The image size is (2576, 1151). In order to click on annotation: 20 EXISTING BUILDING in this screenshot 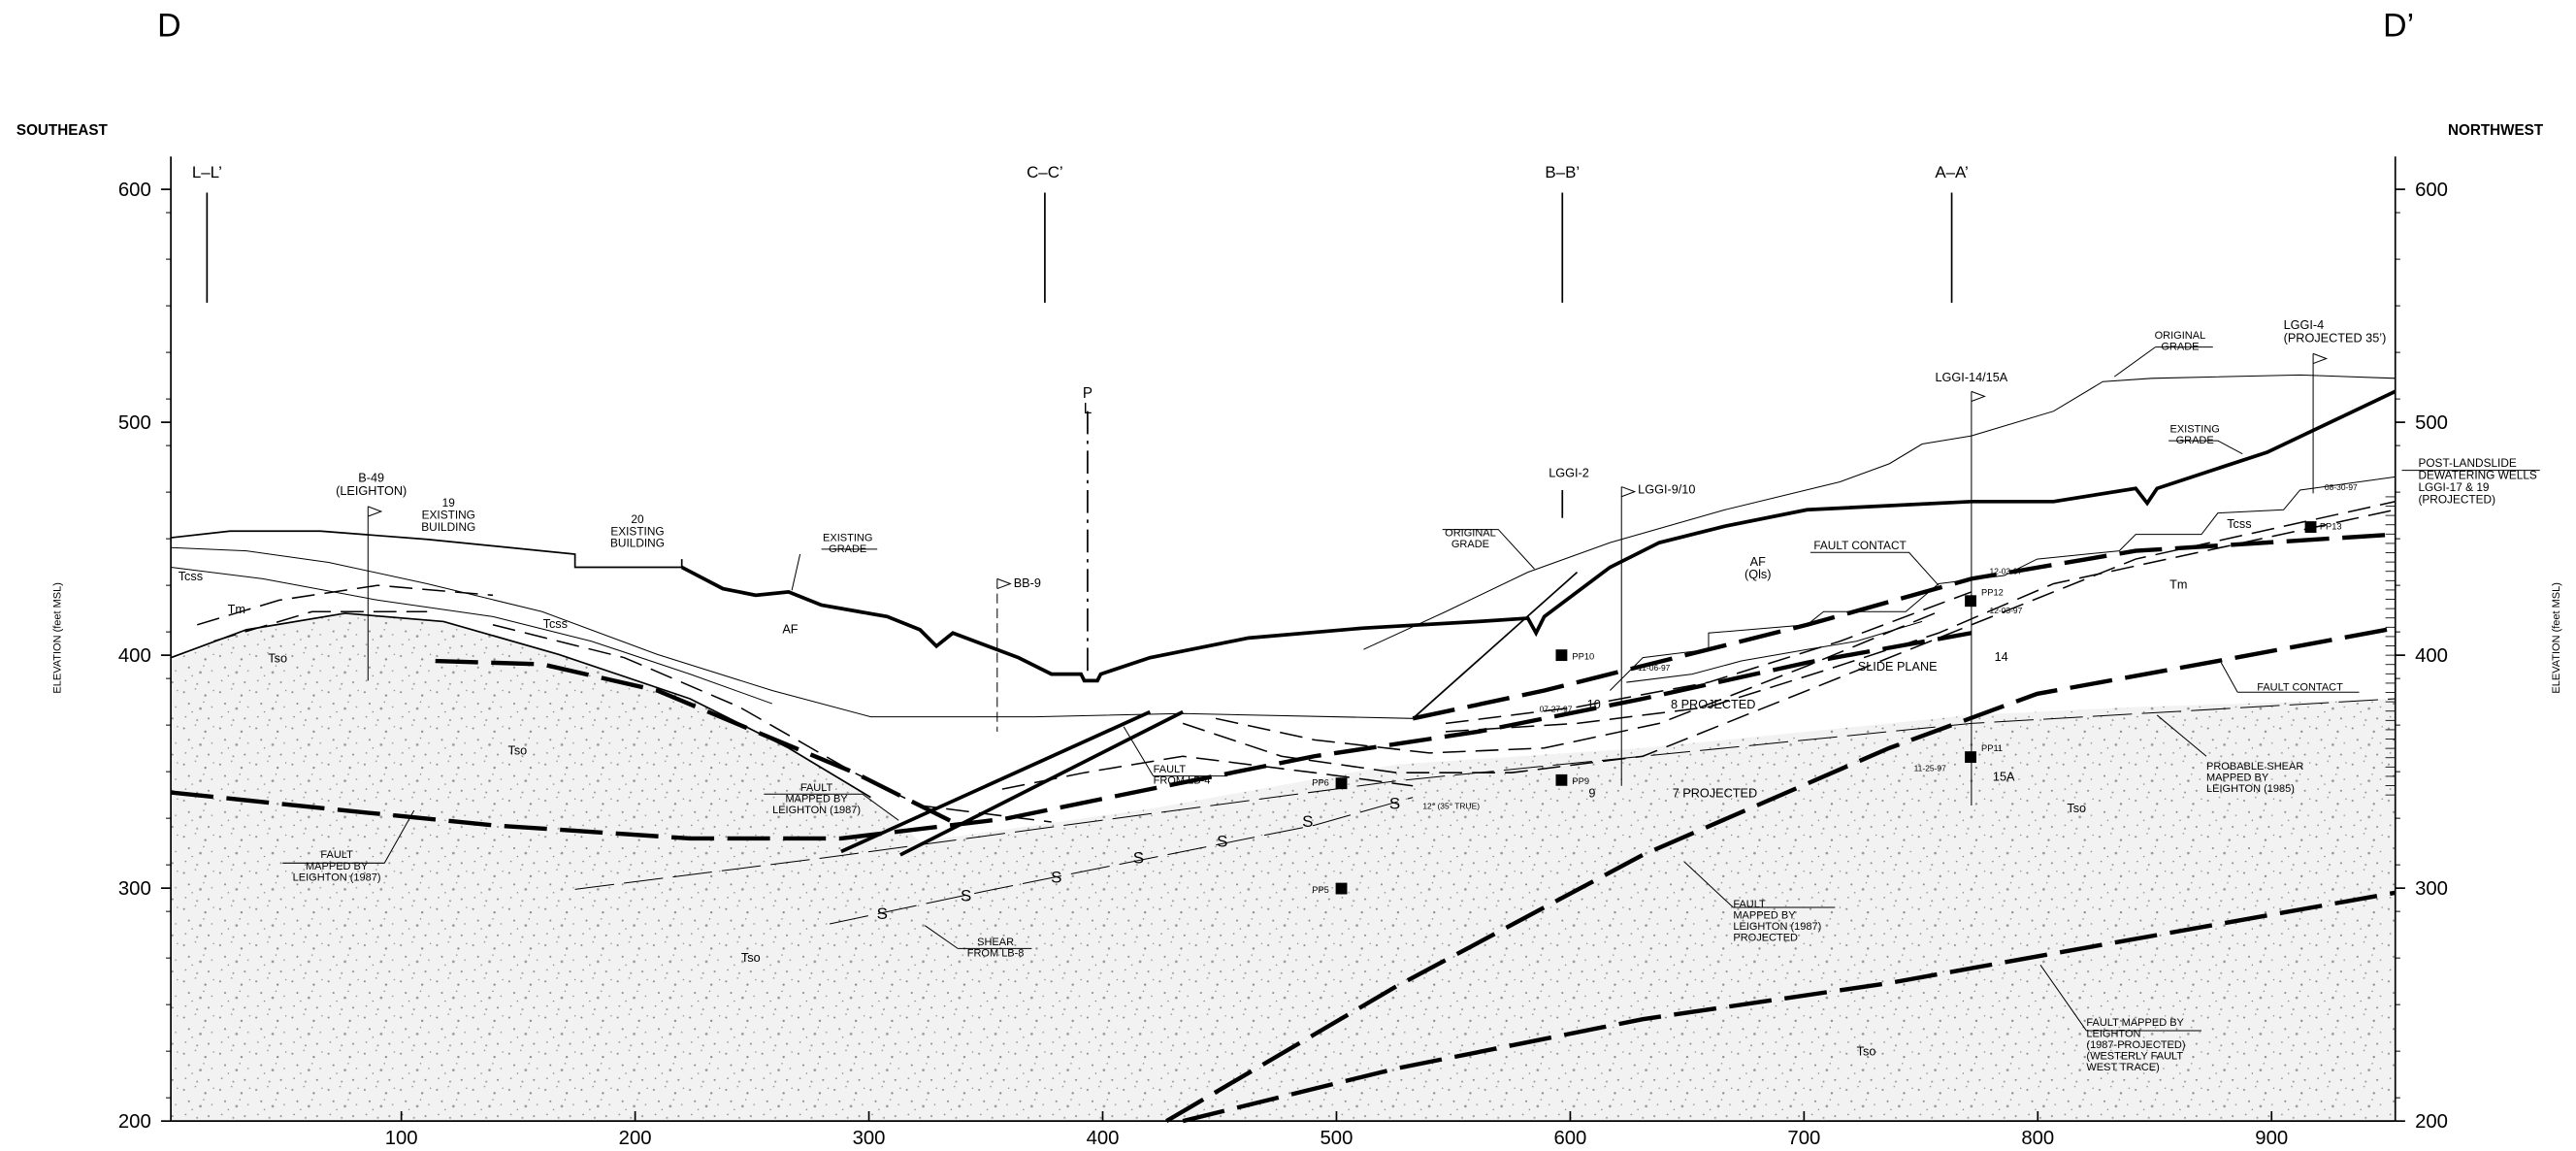, I will do `click(637, 531)`.